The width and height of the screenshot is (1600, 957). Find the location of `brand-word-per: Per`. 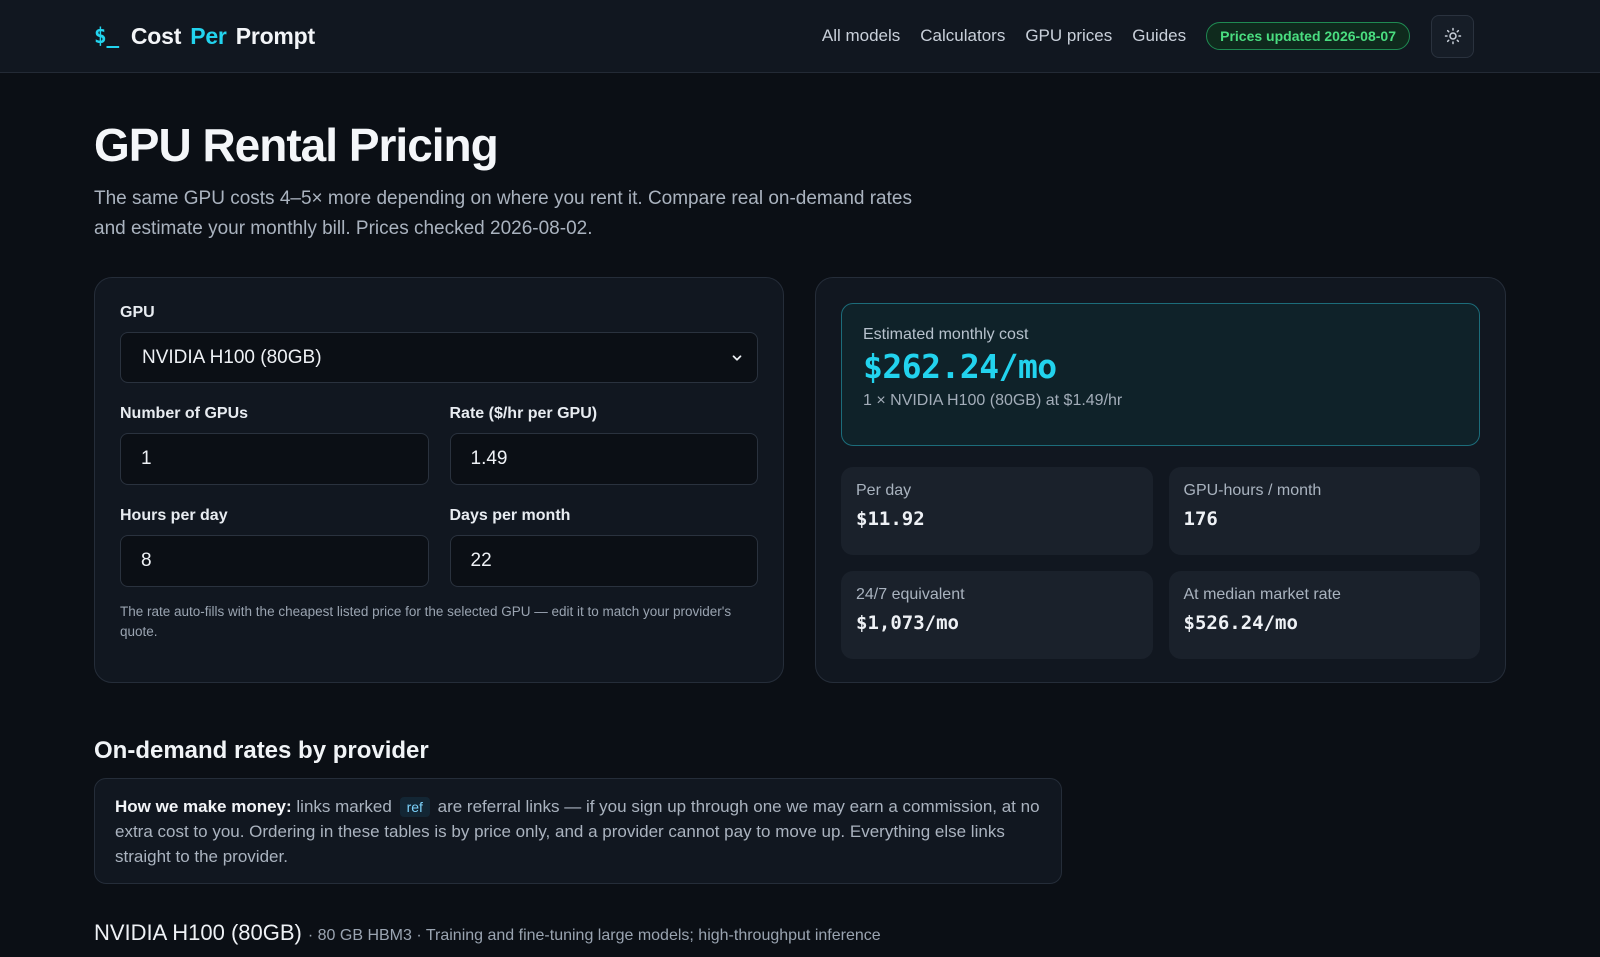

brand-word-per: Per is located at coordinates (208, 35).